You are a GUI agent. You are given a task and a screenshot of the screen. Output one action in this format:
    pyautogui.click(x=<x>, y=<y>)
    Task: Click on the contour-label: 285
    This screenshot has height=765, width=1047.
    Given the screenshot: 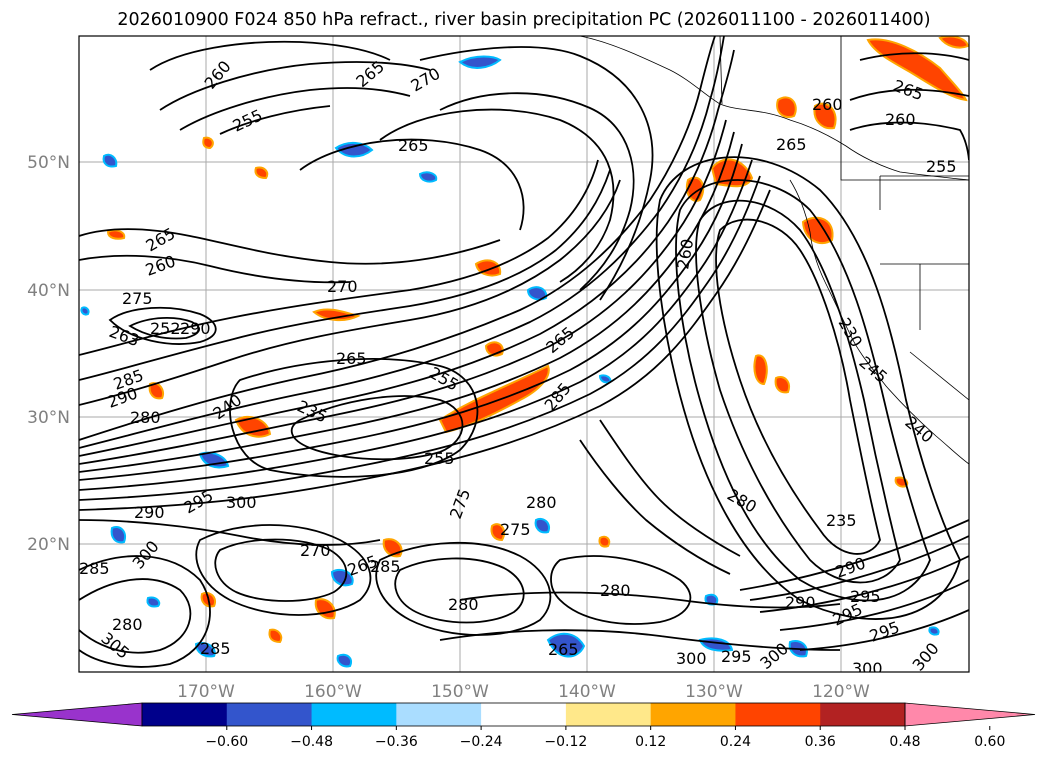 What is the action you would take?
    pyautogui.click(x=215, y=648)
    